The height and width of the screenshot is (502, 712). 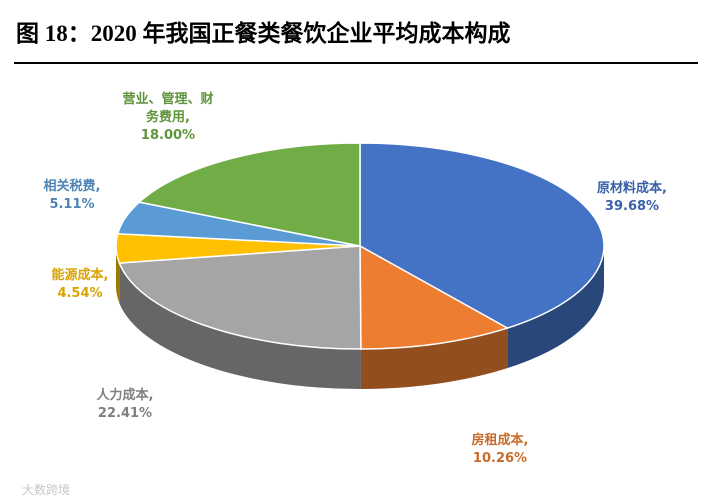 I want to click on value-label: 10.26%, so click(x=500, y=458).